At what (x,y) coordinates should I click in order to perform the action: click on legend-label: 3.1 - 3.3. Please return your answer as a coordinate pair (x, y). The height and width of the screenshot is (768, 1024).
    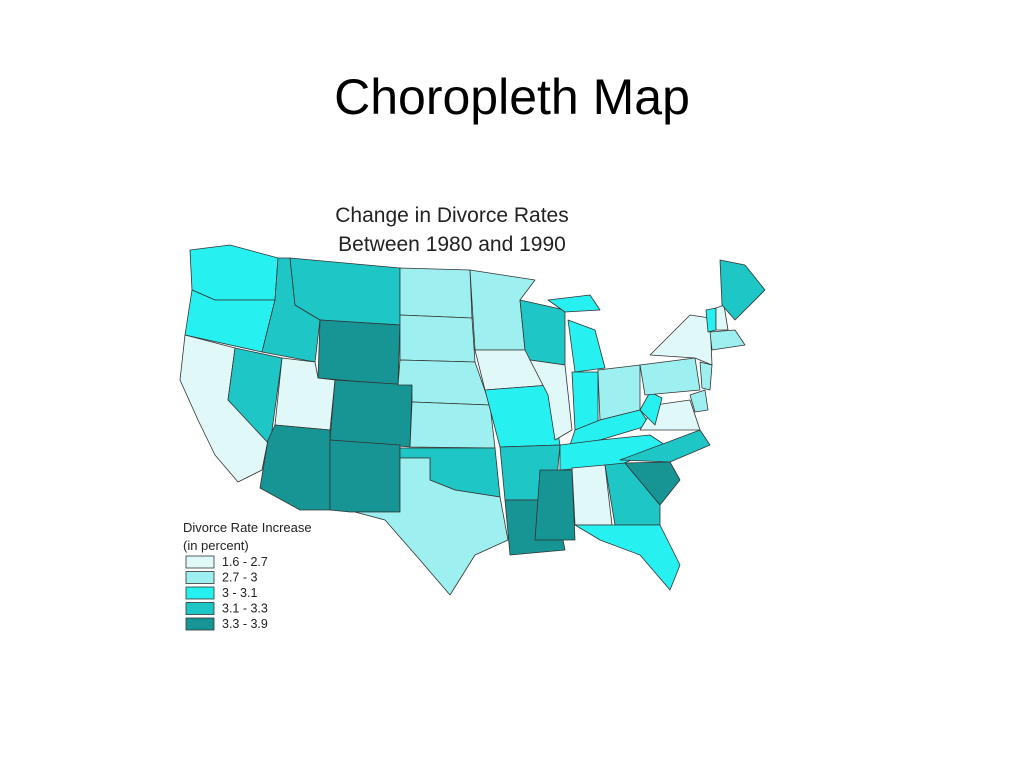
    Looking at the image, I should click on (245, 608).